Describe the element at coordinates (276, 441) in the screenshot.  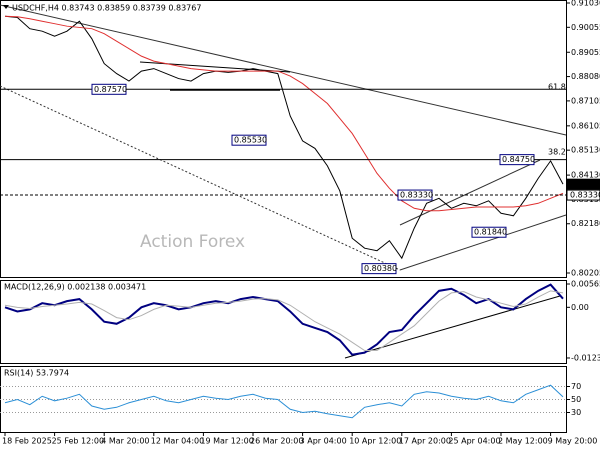
I see `x-tick-label: 26 Mar 20:00` at that location.